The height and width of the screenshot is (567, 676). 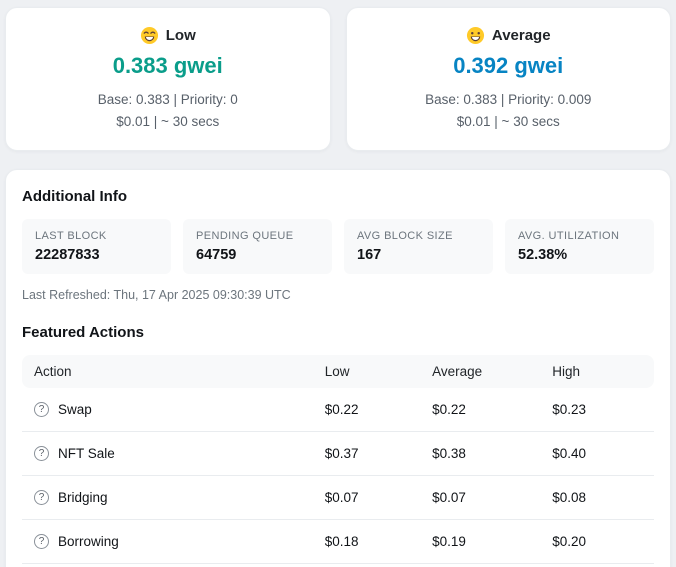 What do you see at coordinates (597, 371) in the screenshot?
I see `column-header-high: High` at bounding box center [597, 371].